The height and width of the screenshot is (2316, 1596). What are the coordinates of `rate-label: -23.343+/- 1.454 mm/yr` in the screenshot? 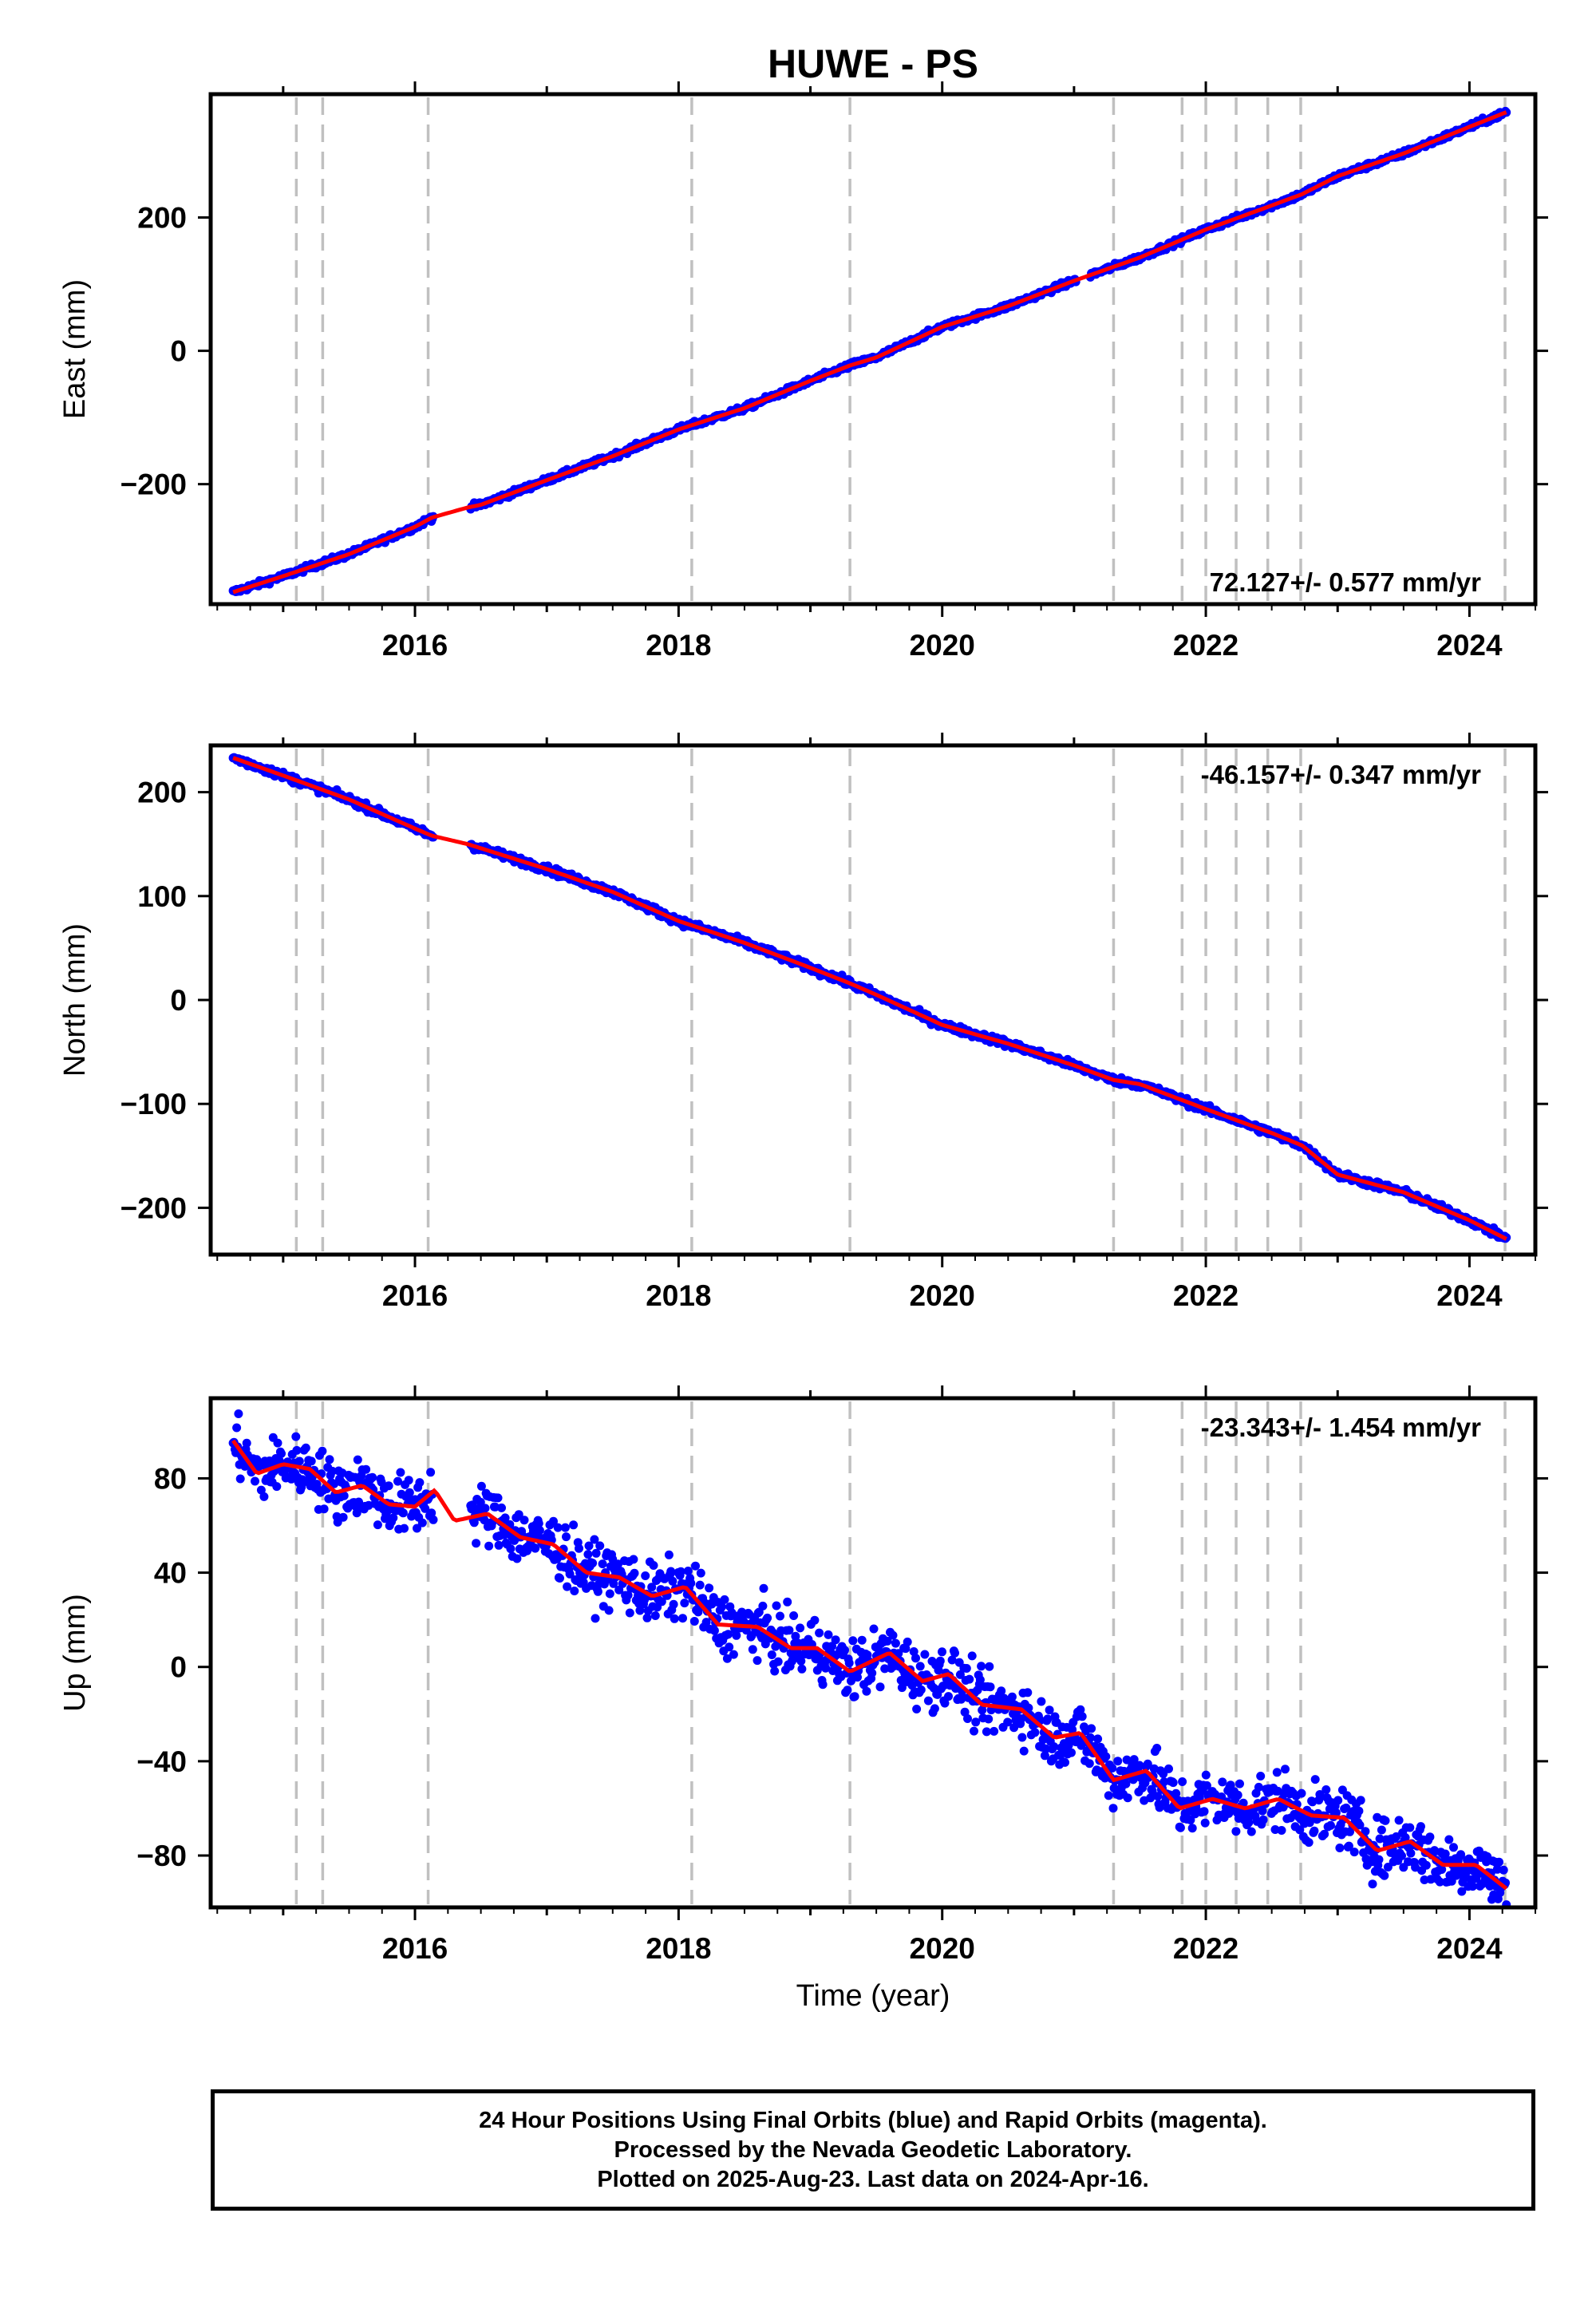 It's located at (1341, 1427).